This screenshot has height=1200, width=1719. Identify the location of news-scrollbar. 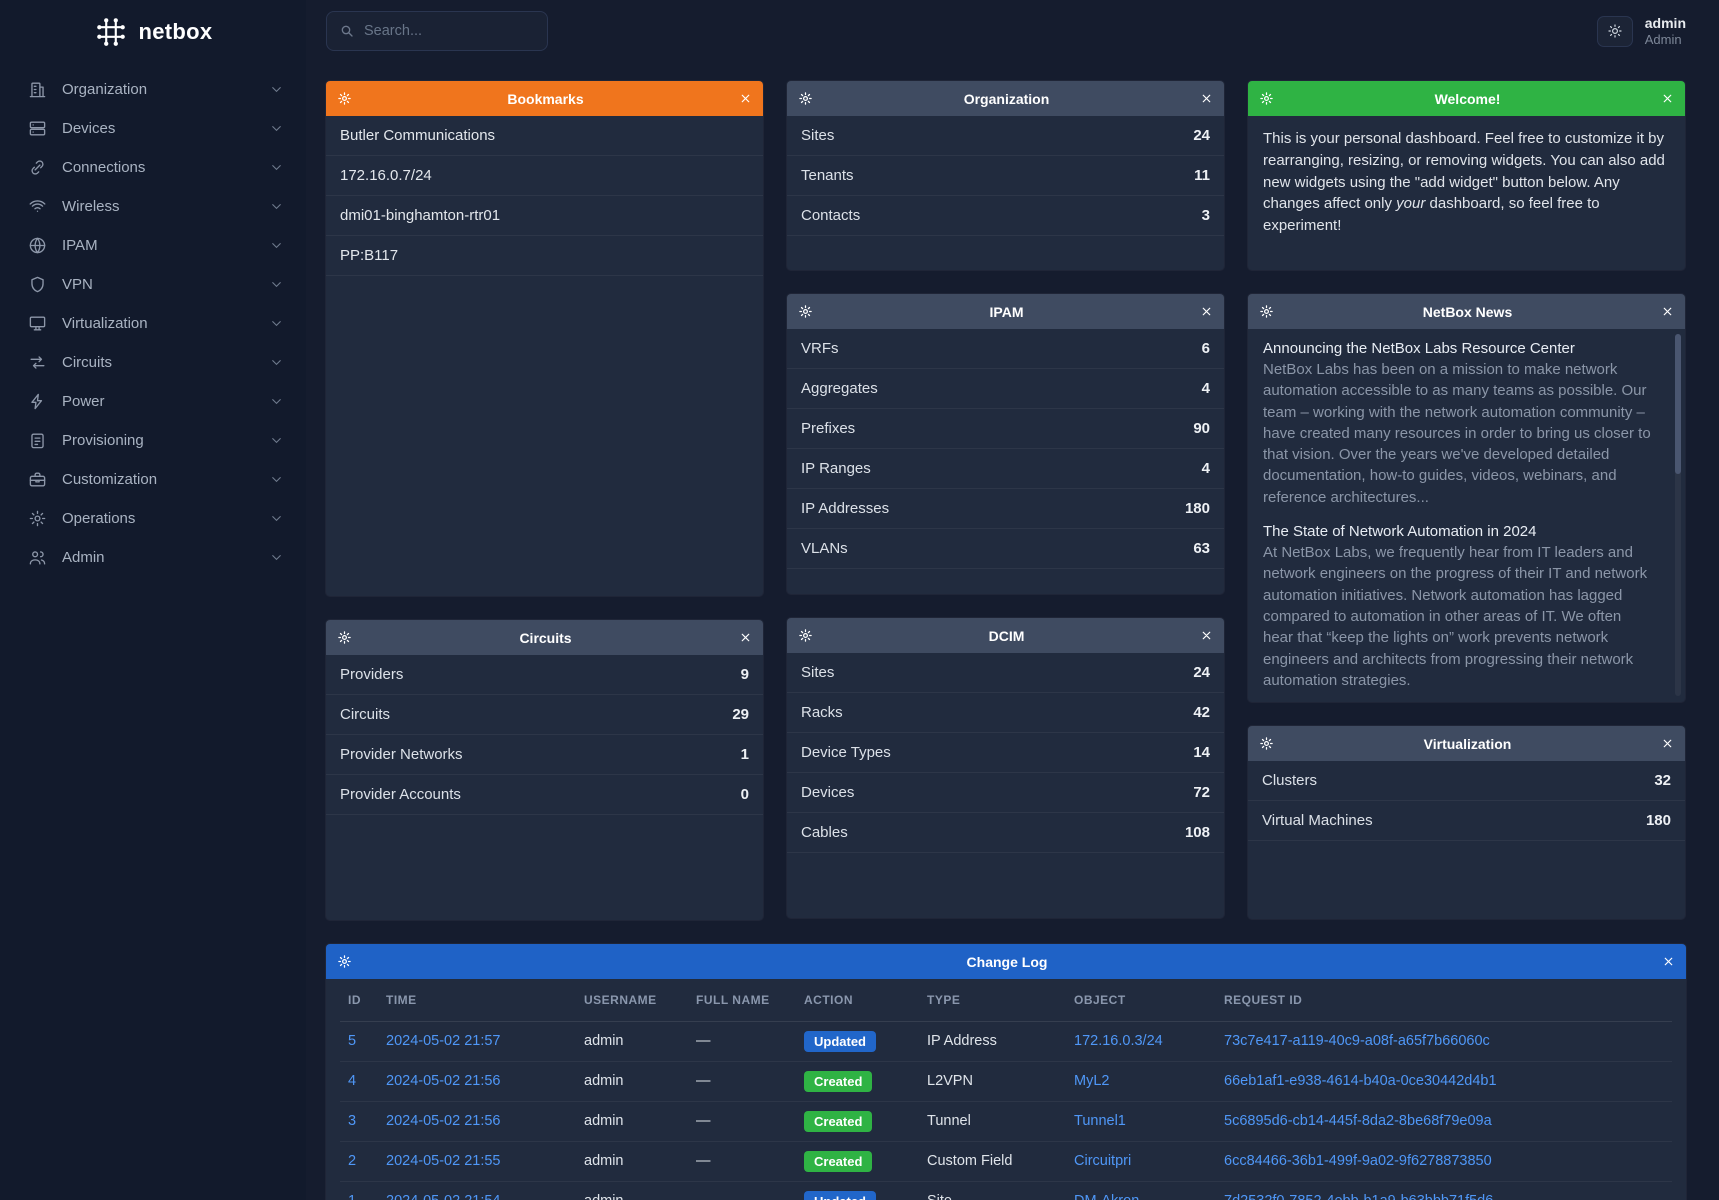
(1678, 515).